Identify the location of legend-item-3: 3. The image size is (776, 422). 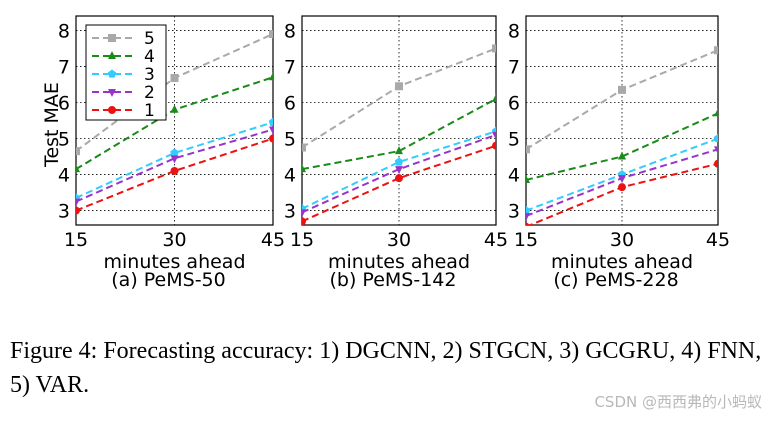
(123, 75).